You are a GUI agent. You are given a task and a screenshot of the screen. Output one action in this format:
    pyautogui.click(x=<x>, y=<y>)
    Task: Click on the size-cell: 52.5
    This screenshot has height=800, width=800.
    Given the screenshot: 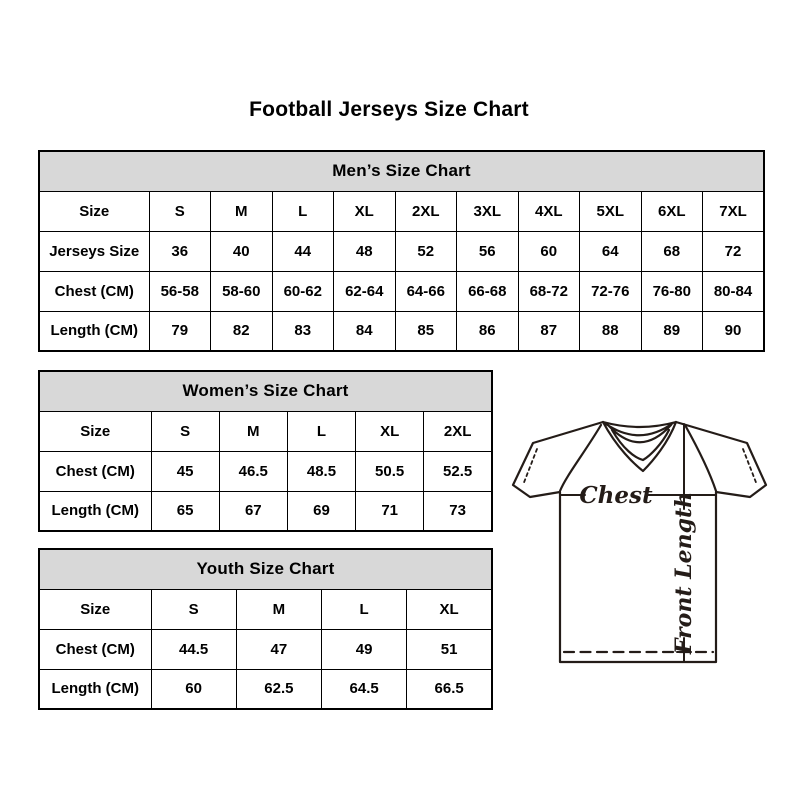 What is the action you would take?
    pyautogui.click(x=458, y=471)
    